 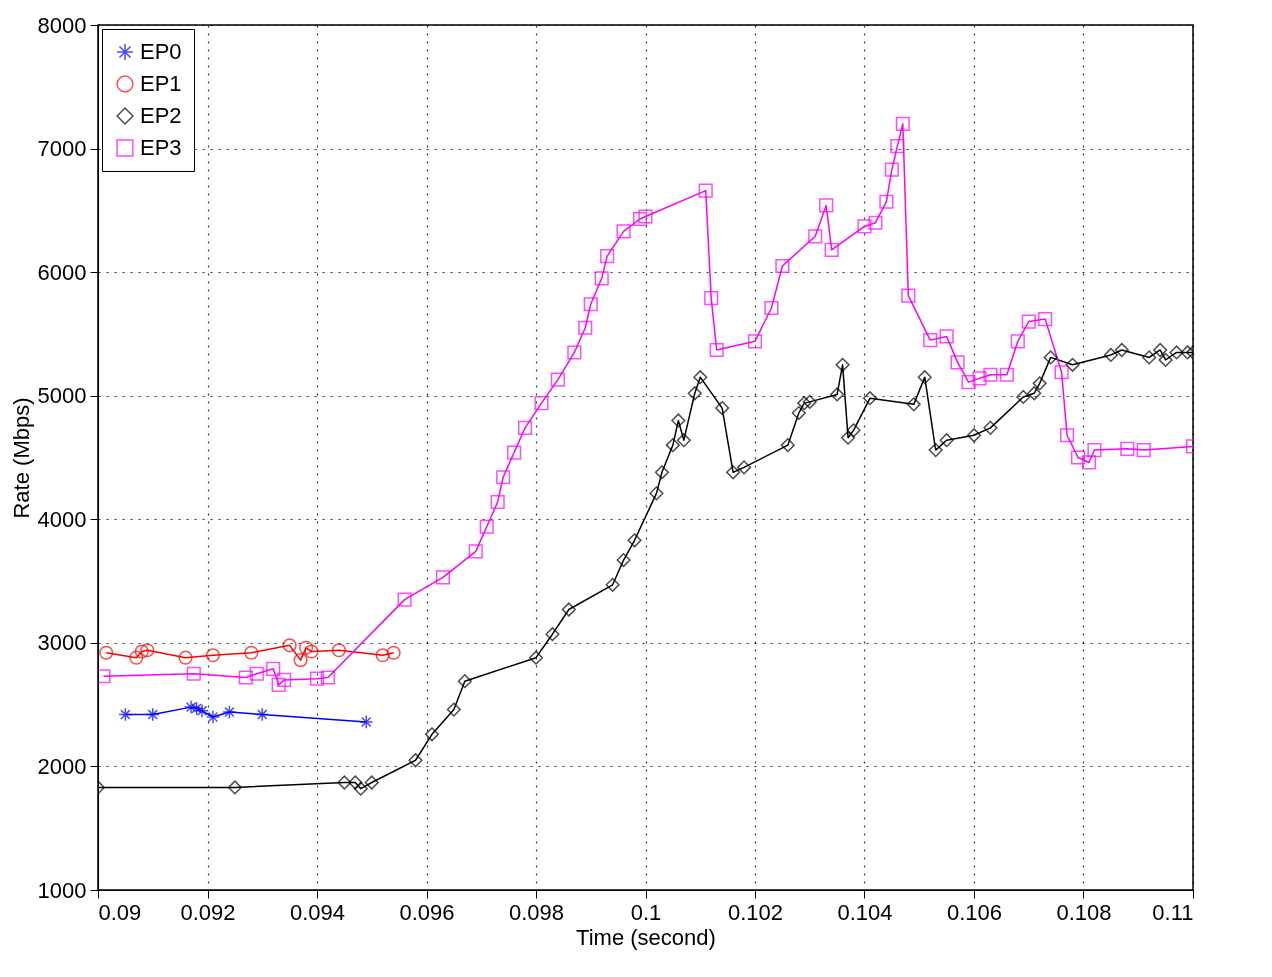 I want to click on x-axis-title: Time (second), so click(x=646, y=937).